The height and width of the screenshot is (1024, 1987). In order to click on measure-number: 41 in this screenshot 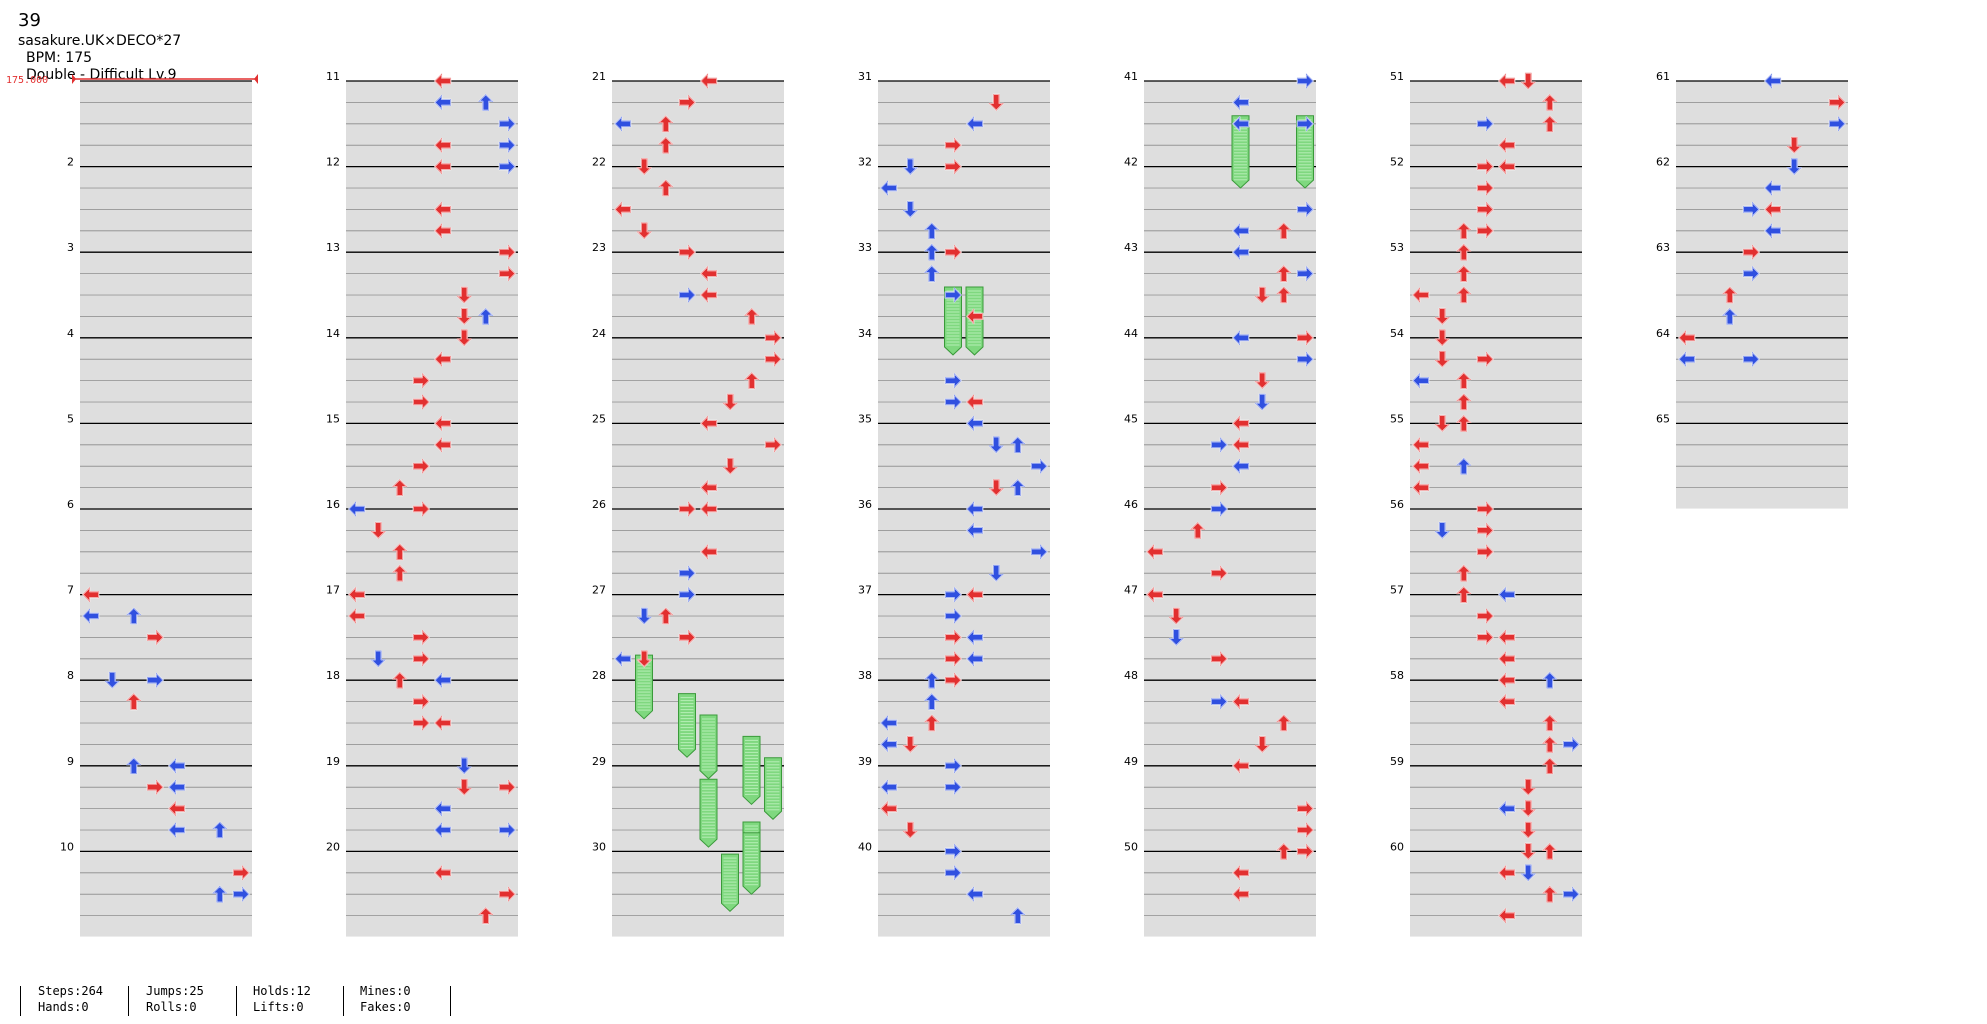, I will do `click(1131, 76)`.